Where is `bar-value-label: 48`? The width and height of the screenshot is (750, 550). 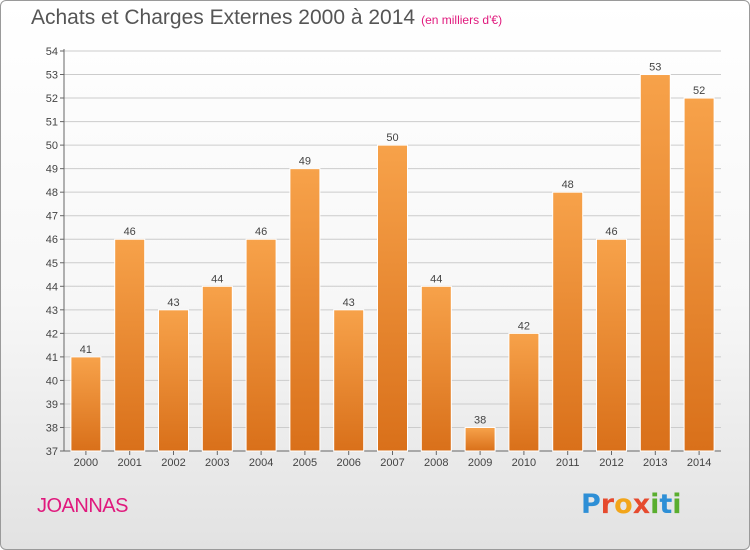
bar-value-label: 48 is located at coordinates (568, 185).